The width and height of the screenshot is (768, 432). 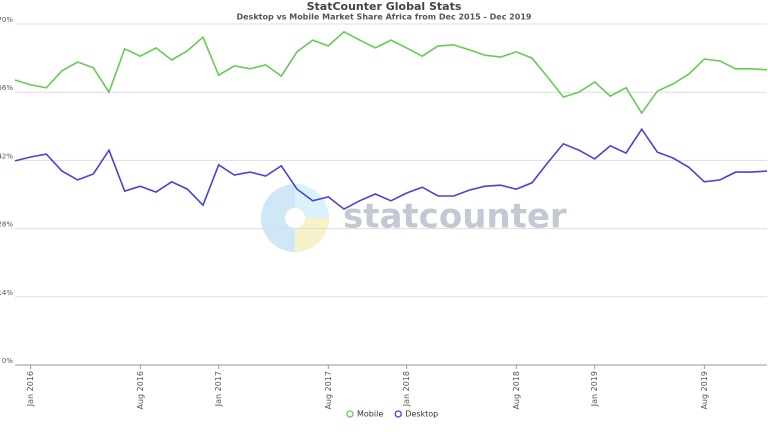 What do you see at coordinates (704, 390) in the screenshot?
I see `x-tick-label: Aug 2019` at bounding box center [704, 390].